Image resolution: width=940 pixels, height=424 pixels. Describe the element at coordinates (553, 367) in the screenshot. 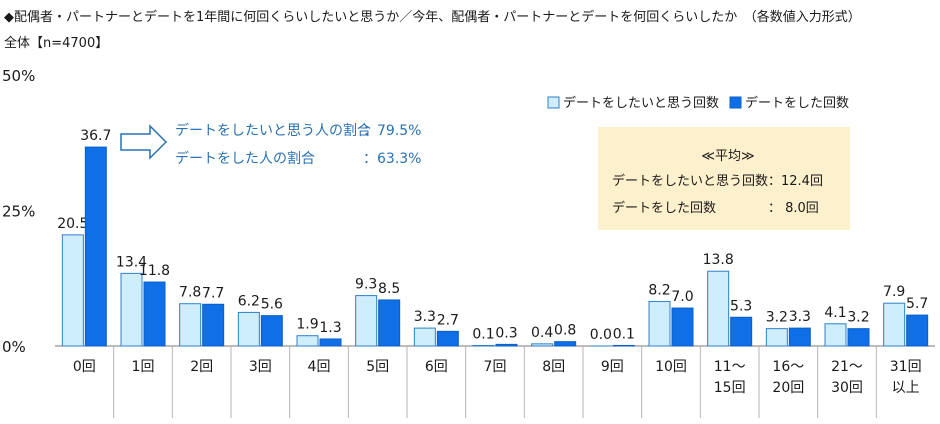

I see `category-label: 8回` at that location.